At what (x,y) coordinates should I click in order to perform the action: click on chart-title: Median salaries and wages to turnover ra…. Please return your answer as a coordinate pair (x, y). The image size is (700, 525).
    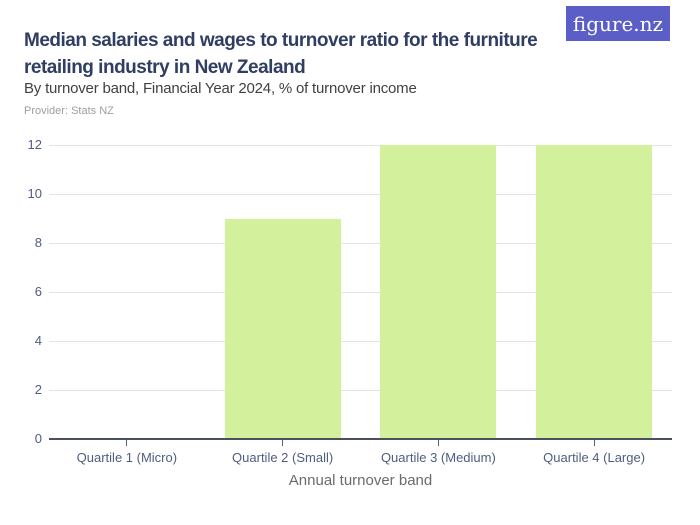
    Looking at the image, I should click on (281, 54).